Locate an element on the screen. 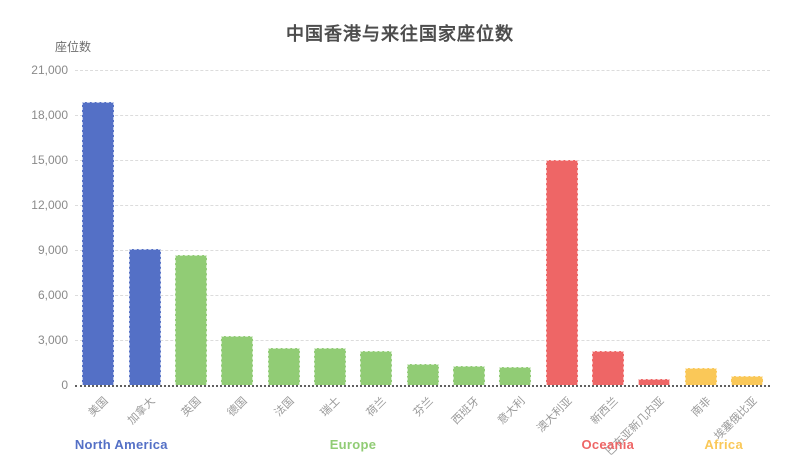  bar-法国 is located at coordinates (283, 366).